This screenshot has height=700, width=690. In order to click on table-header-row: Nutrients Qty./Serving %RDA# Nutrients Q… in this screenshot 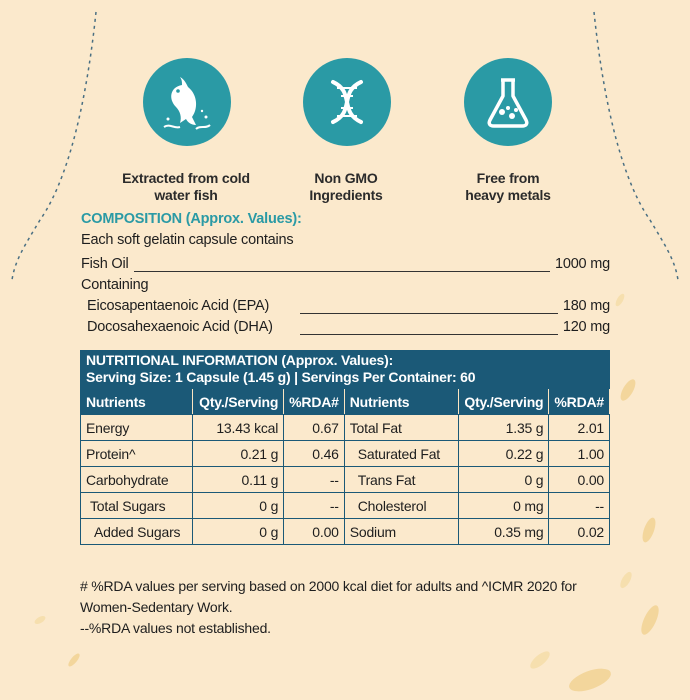, I will do `click(344, 402)`.